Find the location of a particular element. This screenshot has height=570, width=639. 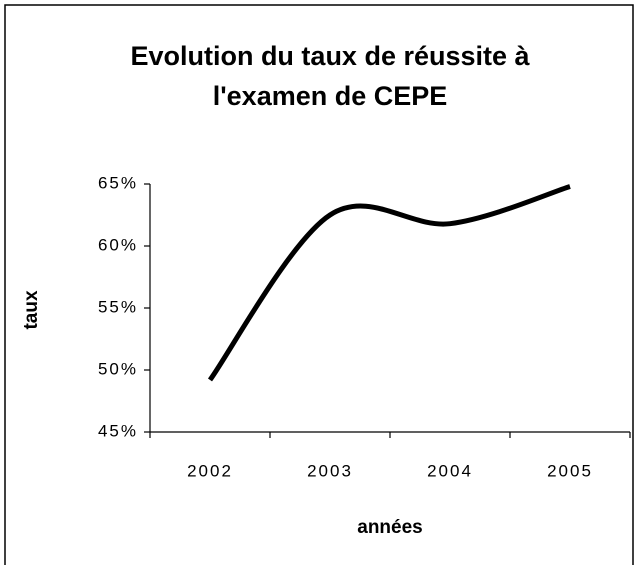

x-tick-label: 2005 is located at coordinates (570, 470).